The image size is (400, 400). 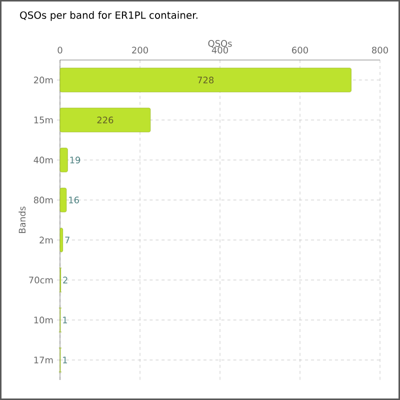 I want to click on y-tick-label: 2m, so click(x=46, y=240).